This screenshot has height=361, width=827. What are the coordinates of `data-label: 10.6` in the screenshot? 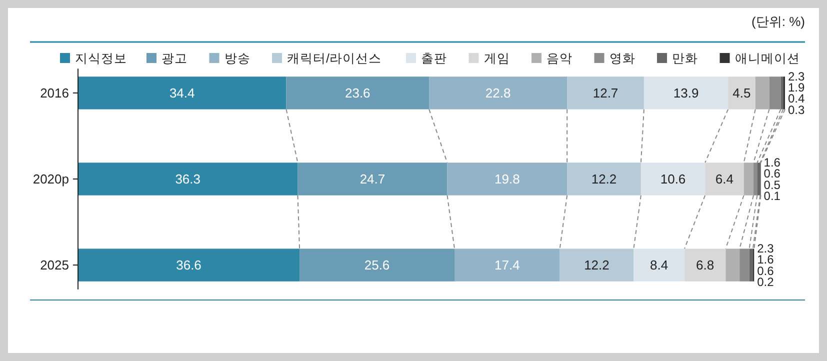 It's located at (673, 179).